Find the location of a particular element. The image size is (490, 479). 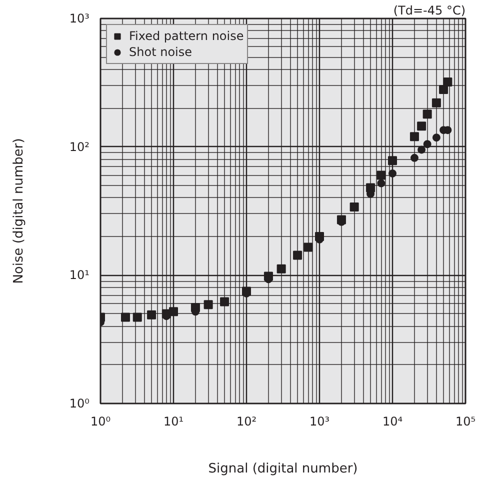

legend-label: Fixed pattern noise is located at coordinates (186, 36).